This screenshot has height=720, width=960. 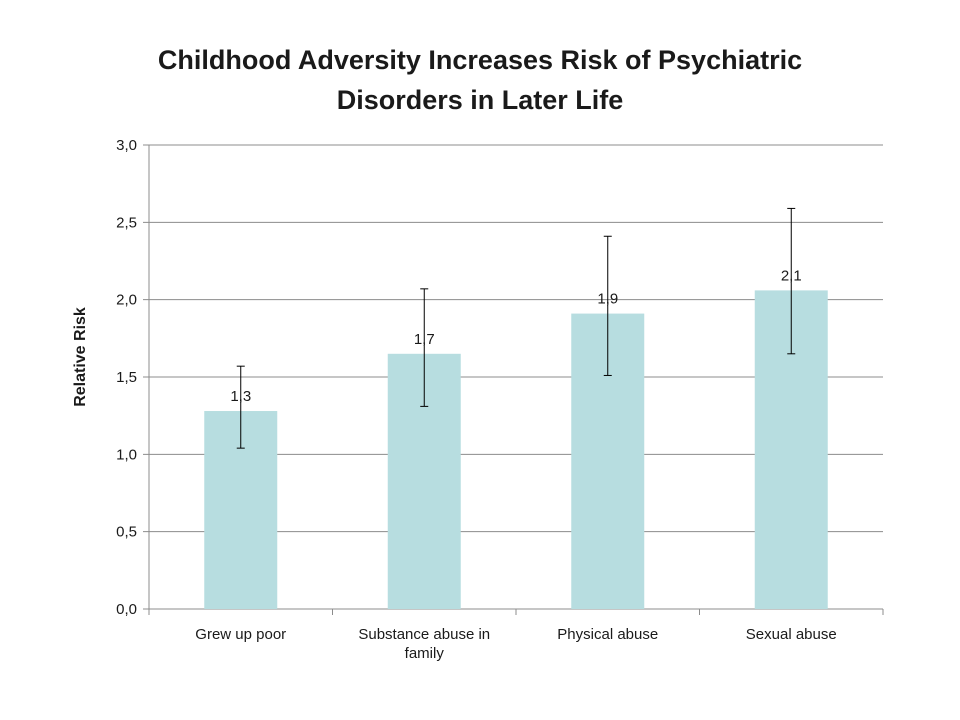 What do you see at coordinates (126, 377) in the screenshot?
I see `y-tick-label: 1,5` at bounding box center [126, 377].